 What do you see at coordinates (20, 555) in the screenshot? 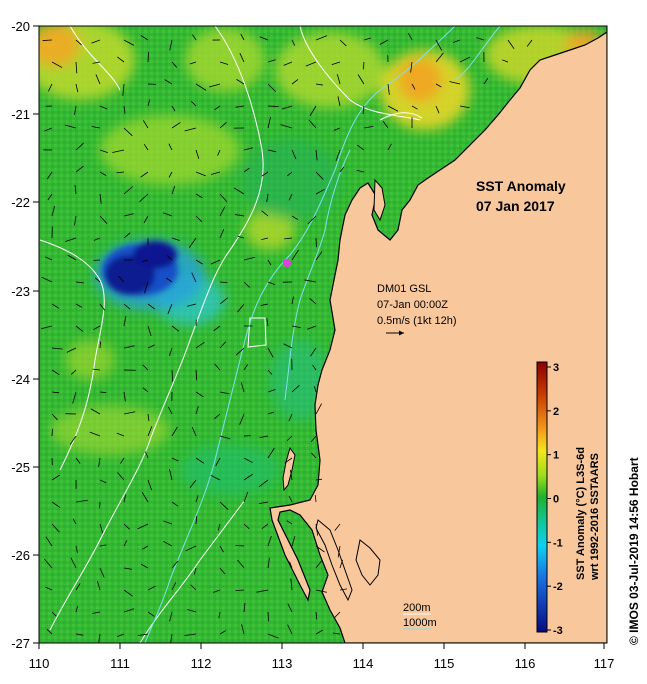
I see `y-tick-label: -26` at bounding box center [20, 555].